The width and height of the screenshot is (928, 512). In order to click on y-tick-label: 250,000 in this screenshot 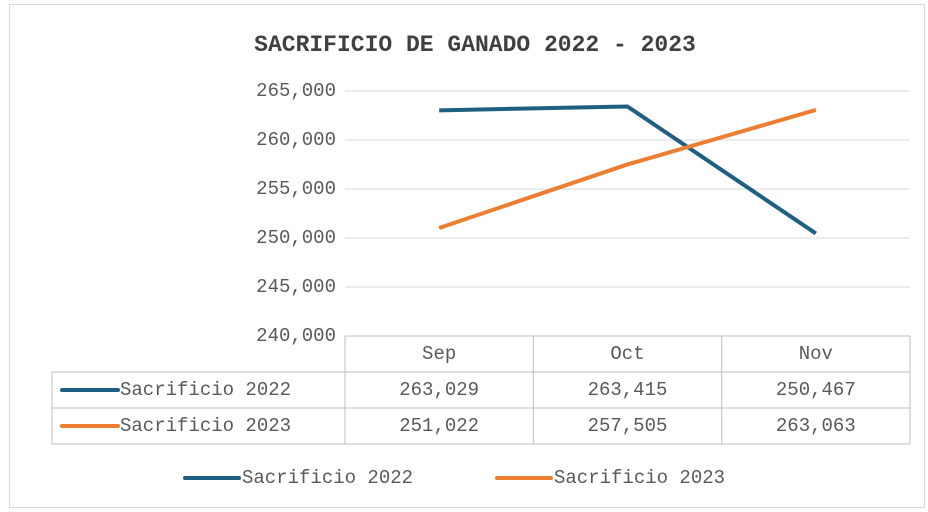, I will do `click(296, 238)`.